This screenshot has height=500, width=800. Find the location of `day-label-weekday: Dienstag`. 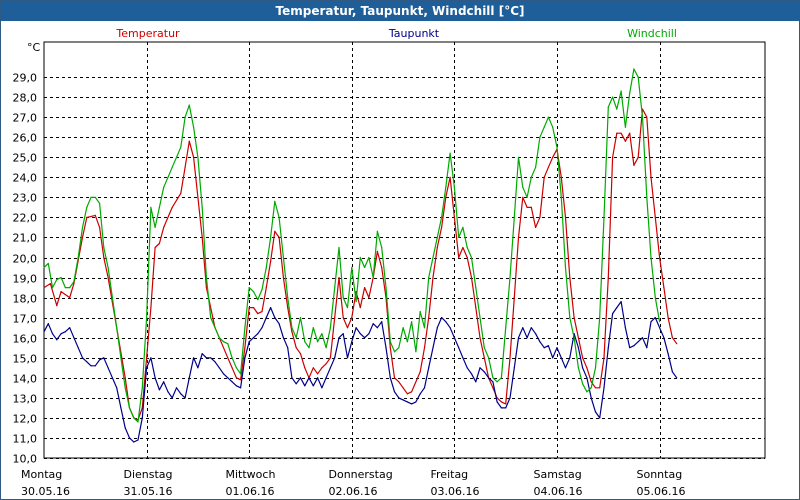

day-label-weekday: Dienstag is located at coordinates (148, 474).